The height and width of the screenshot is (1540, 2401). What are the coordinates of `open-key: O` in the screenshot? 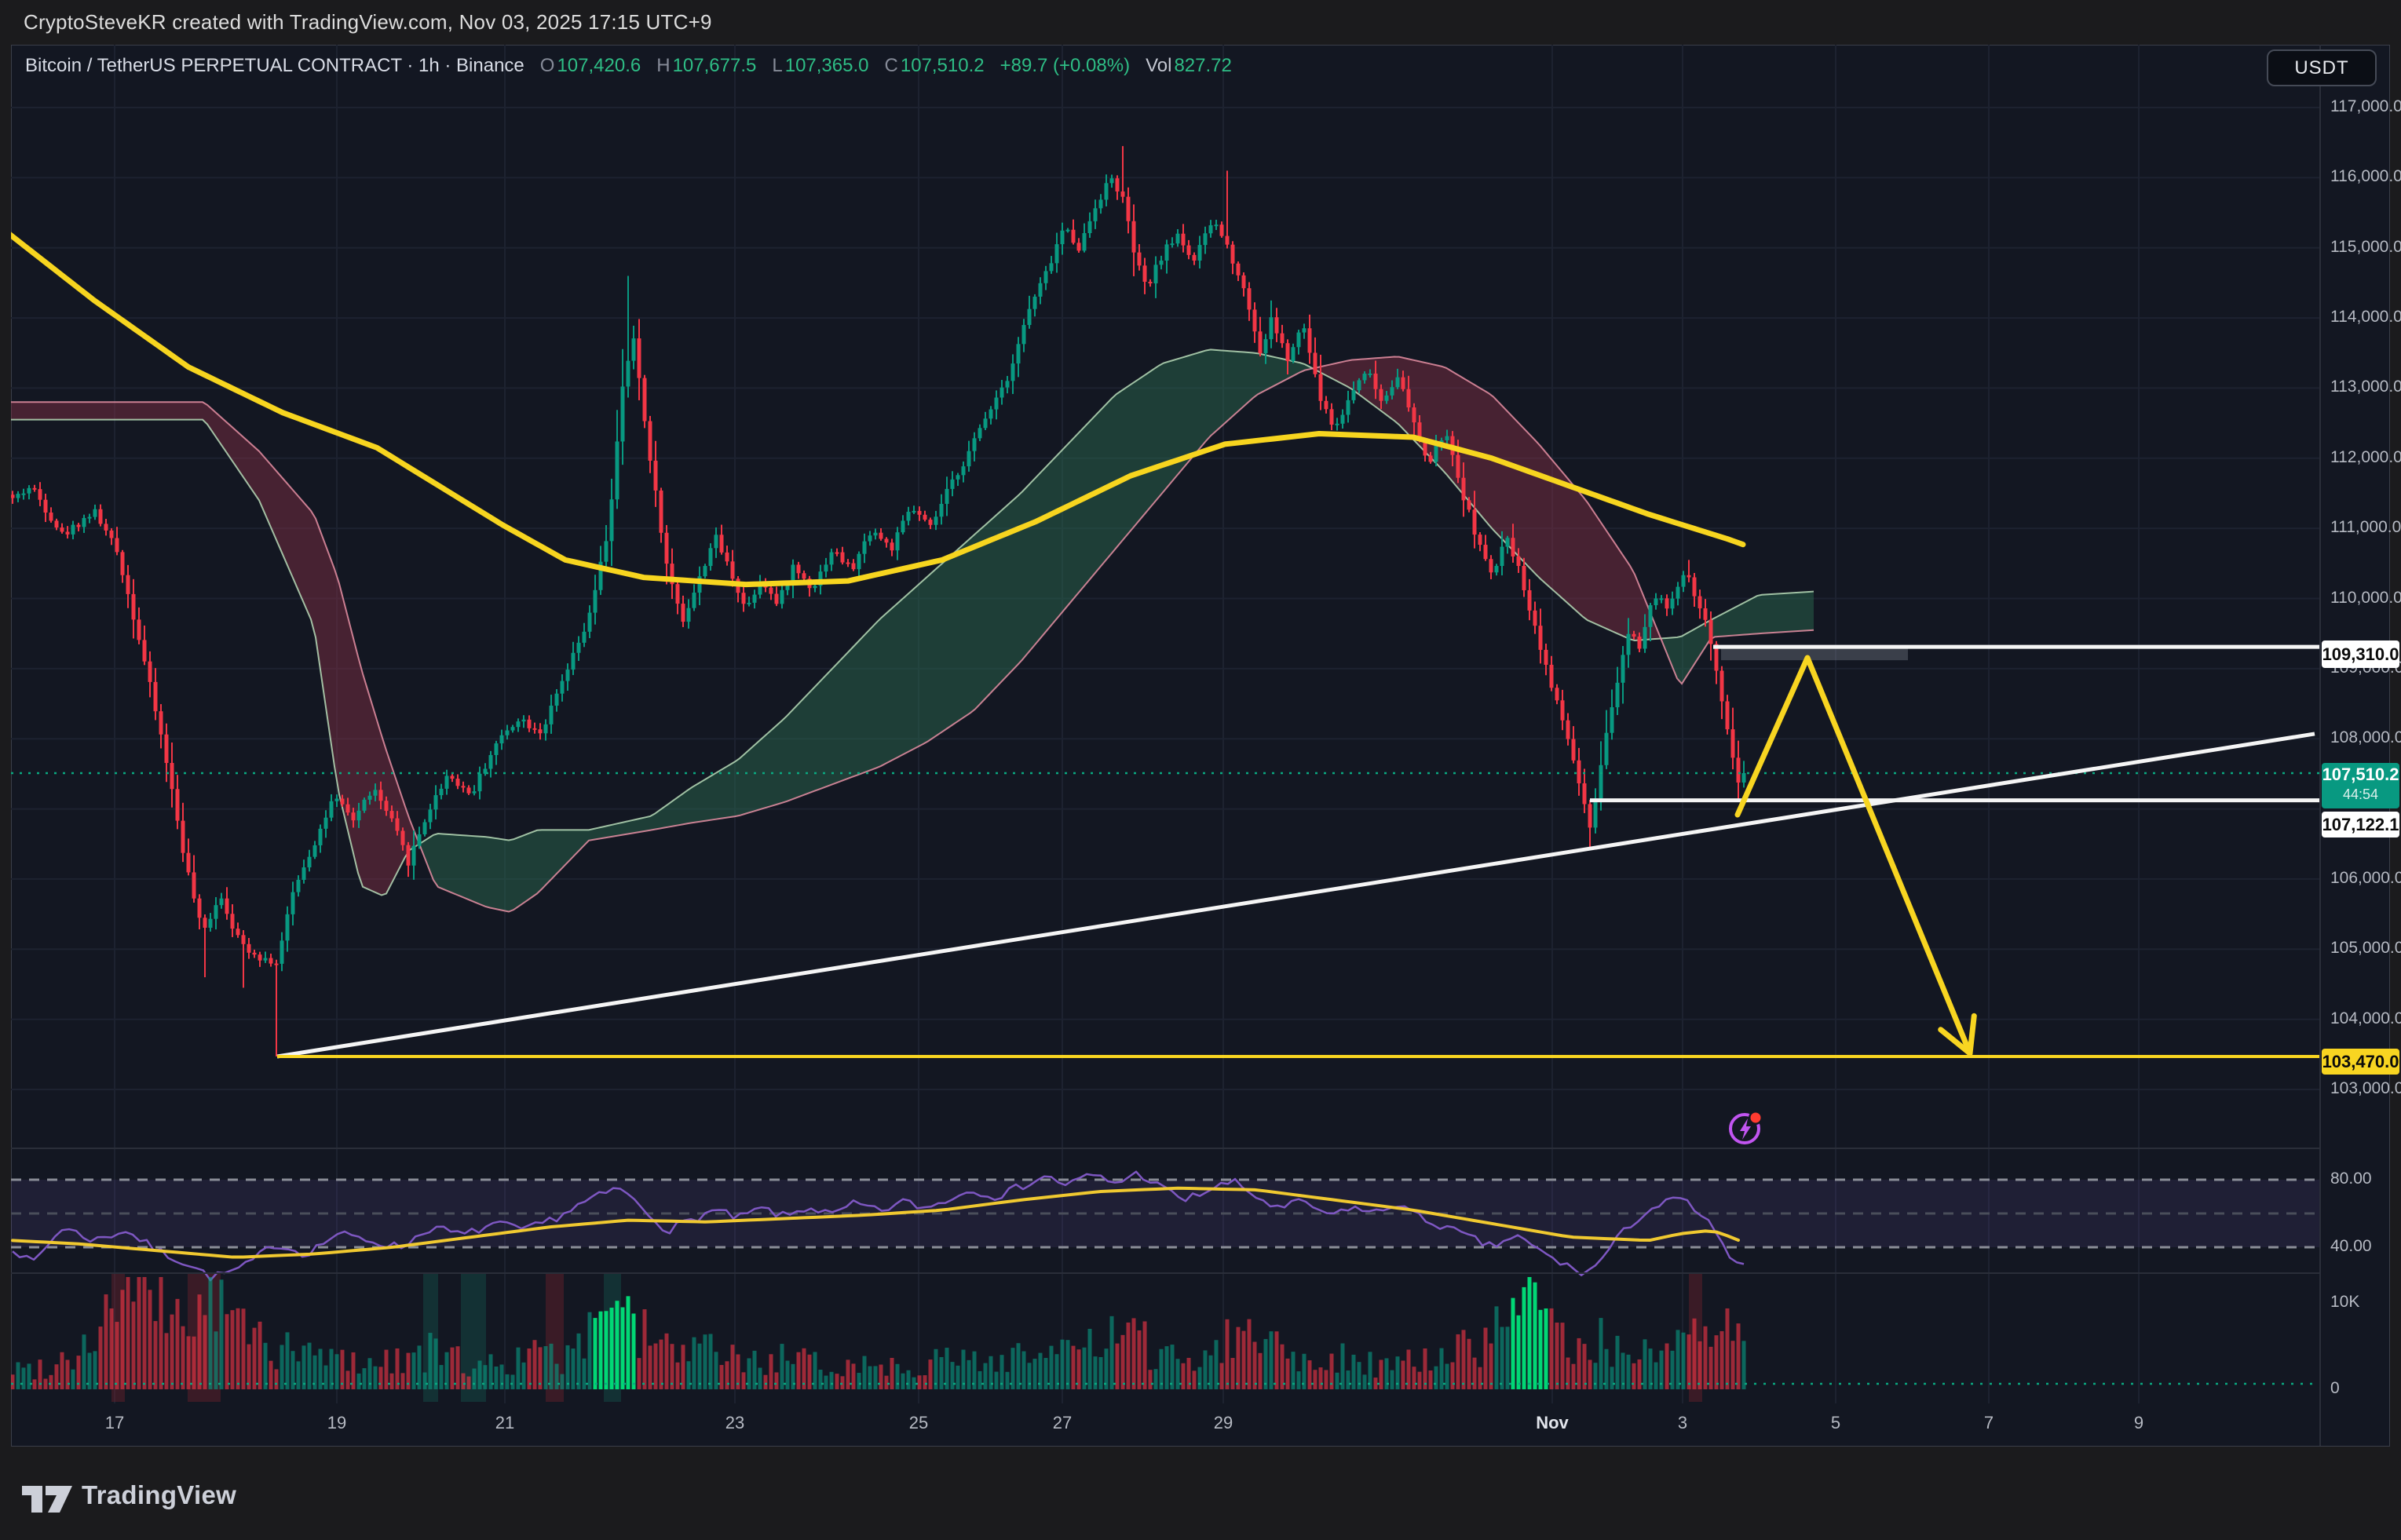 It's located at (547, 65).